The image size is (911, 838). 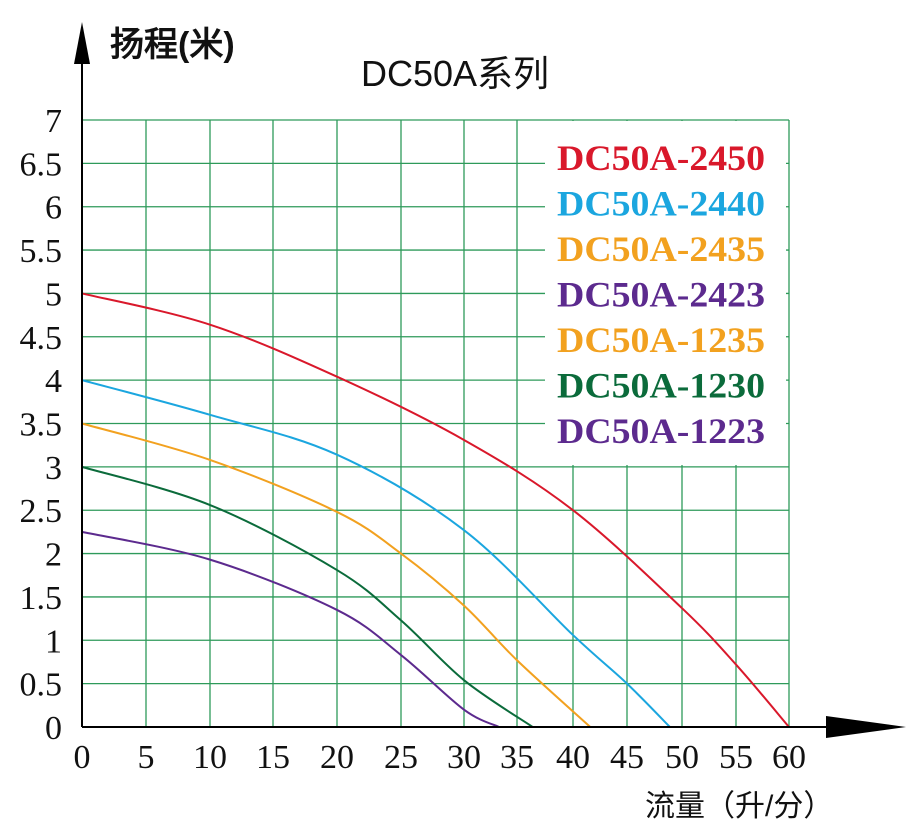 What do you see at coordinates (82, 43) in the screenshot?
I see `y-axis-arrow-icon` at bounding box center [82, 43].